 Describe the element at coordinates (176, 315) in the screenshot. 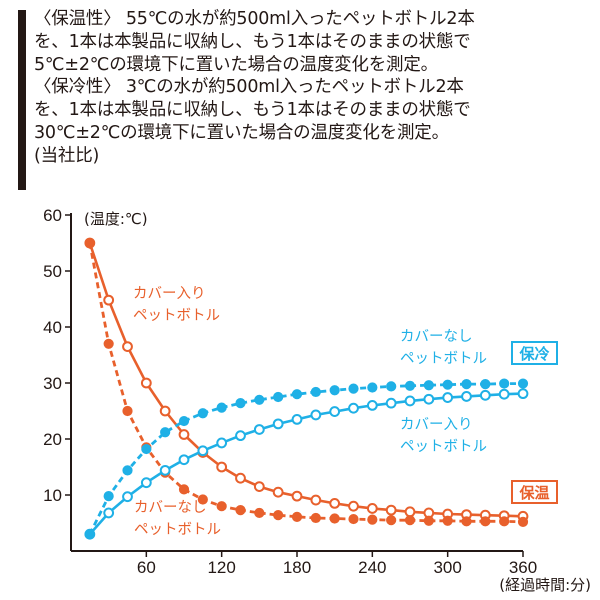

I see `annotation-warm-covered-line2: ペットボトル` at that location.